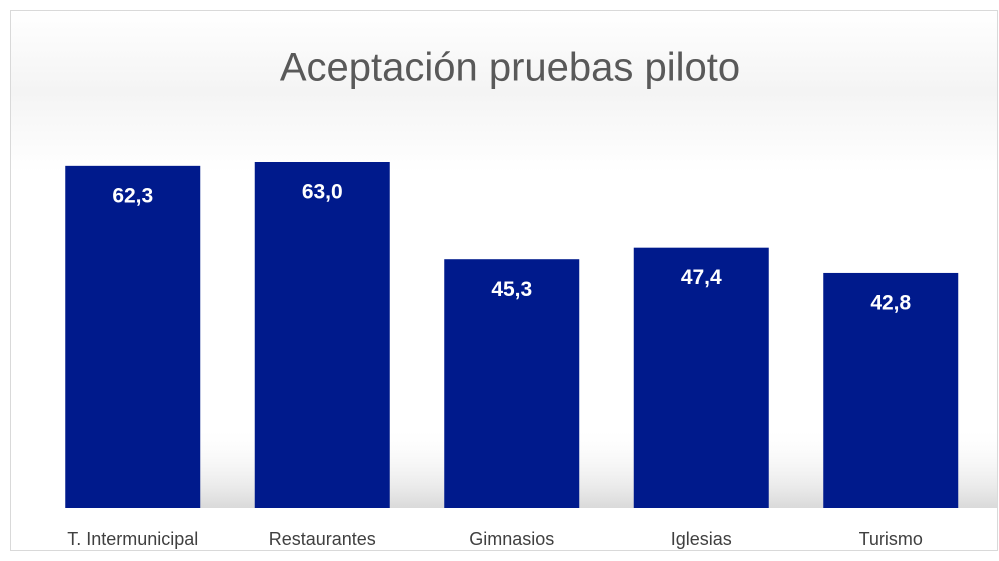 The image size is (999, 561). I want to click on data-label: 45,3, so click(511, 289).